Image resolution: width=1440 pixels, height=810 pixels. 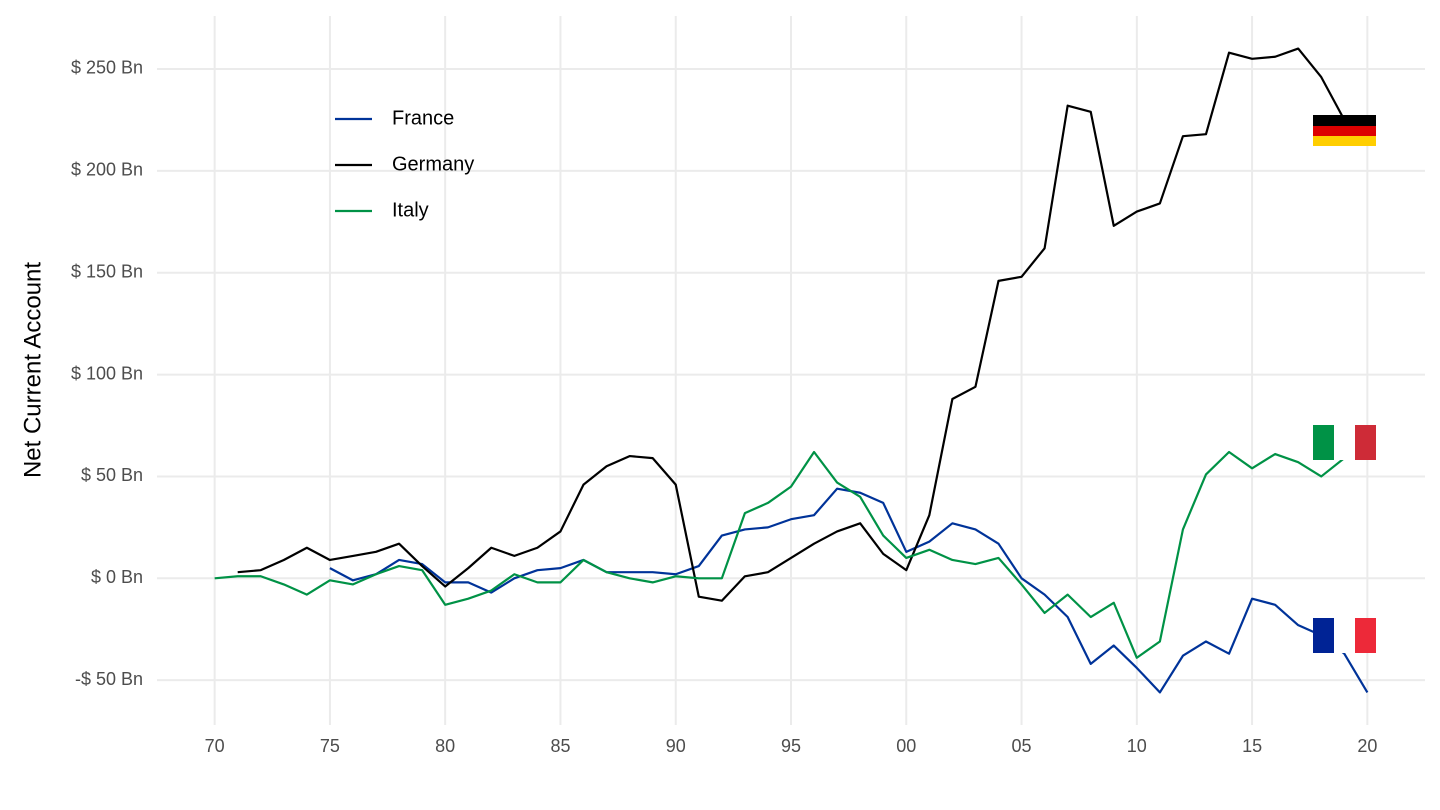 I want to click on x-tick-label: 90, so click(x=676, y=746).